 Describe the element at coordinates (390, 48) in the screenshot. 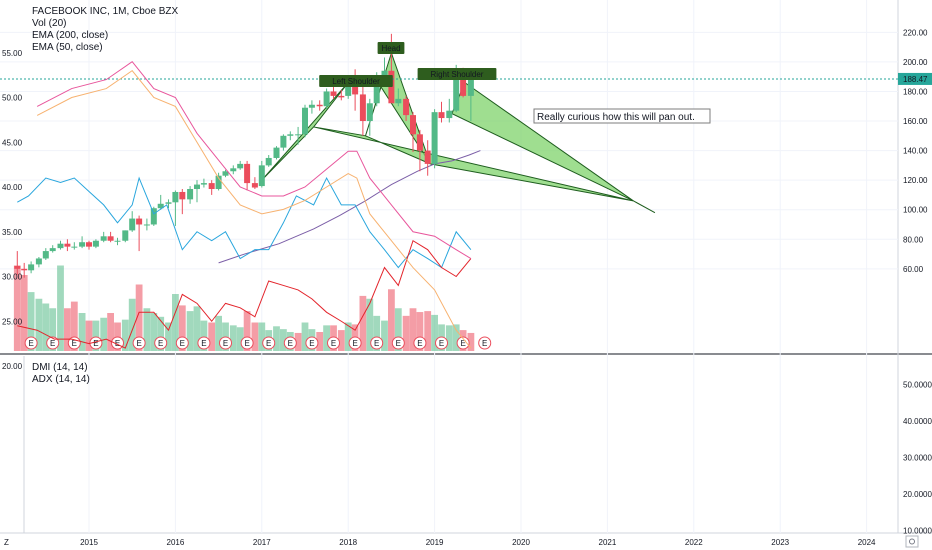

I see `head-label: Head` at that location.